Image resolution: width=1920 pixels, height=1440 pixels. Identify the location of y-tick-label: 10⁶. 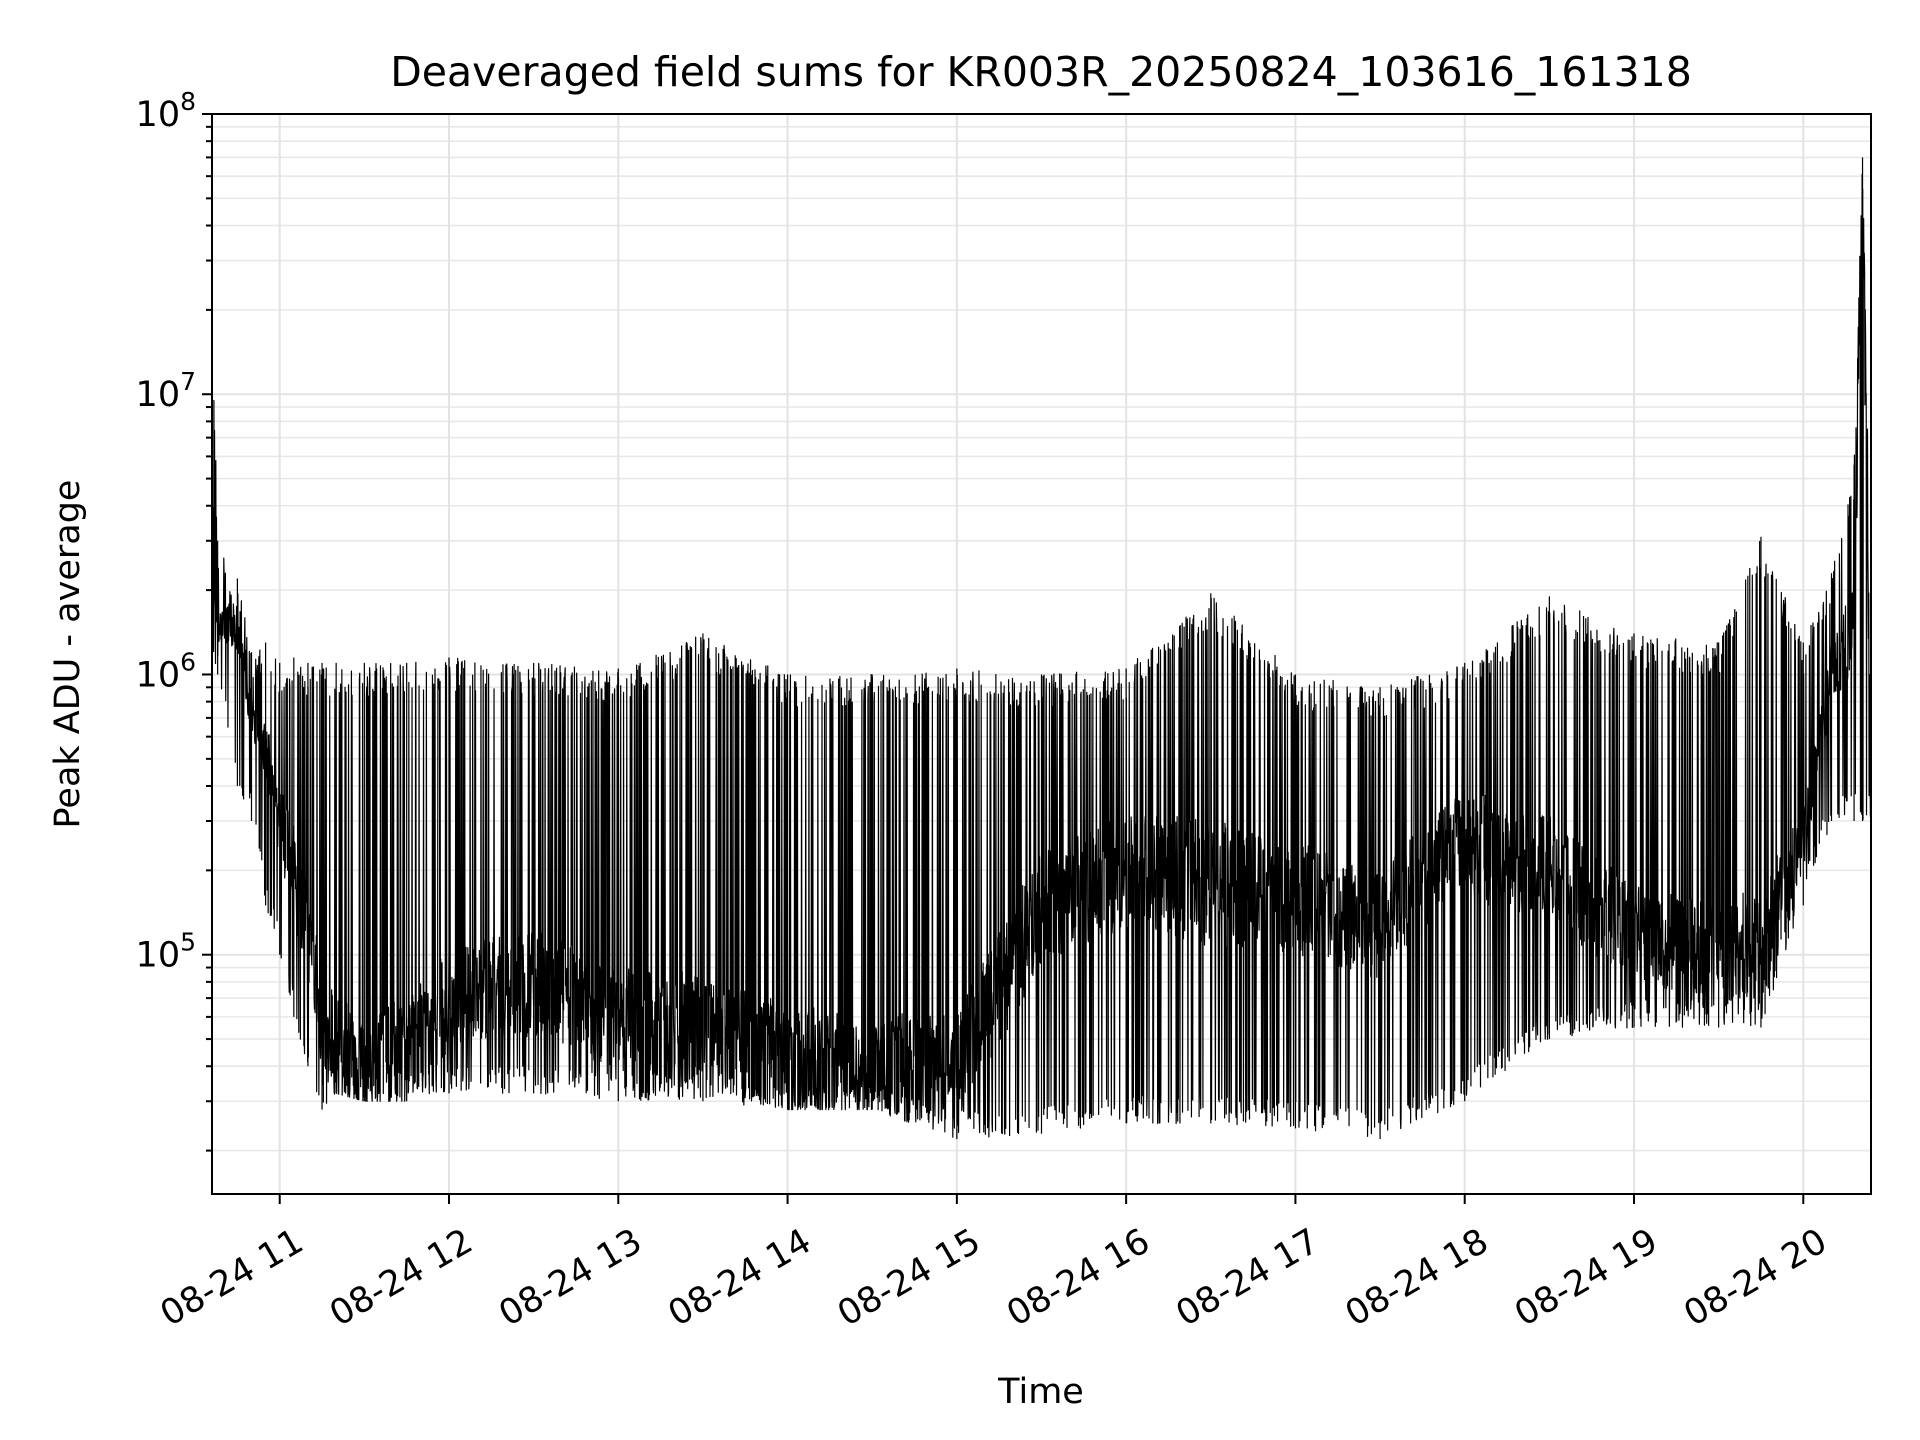
(166, 671).